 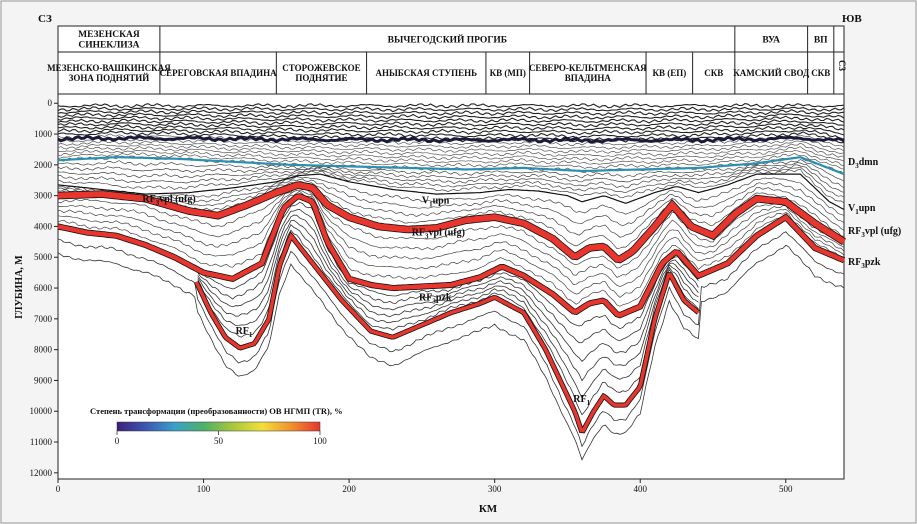 I want to click on header-bottom-cell-2: СТОРОЖЕВСКОЕ ПОДНЯТИЕ, so click(x=321, y=73).